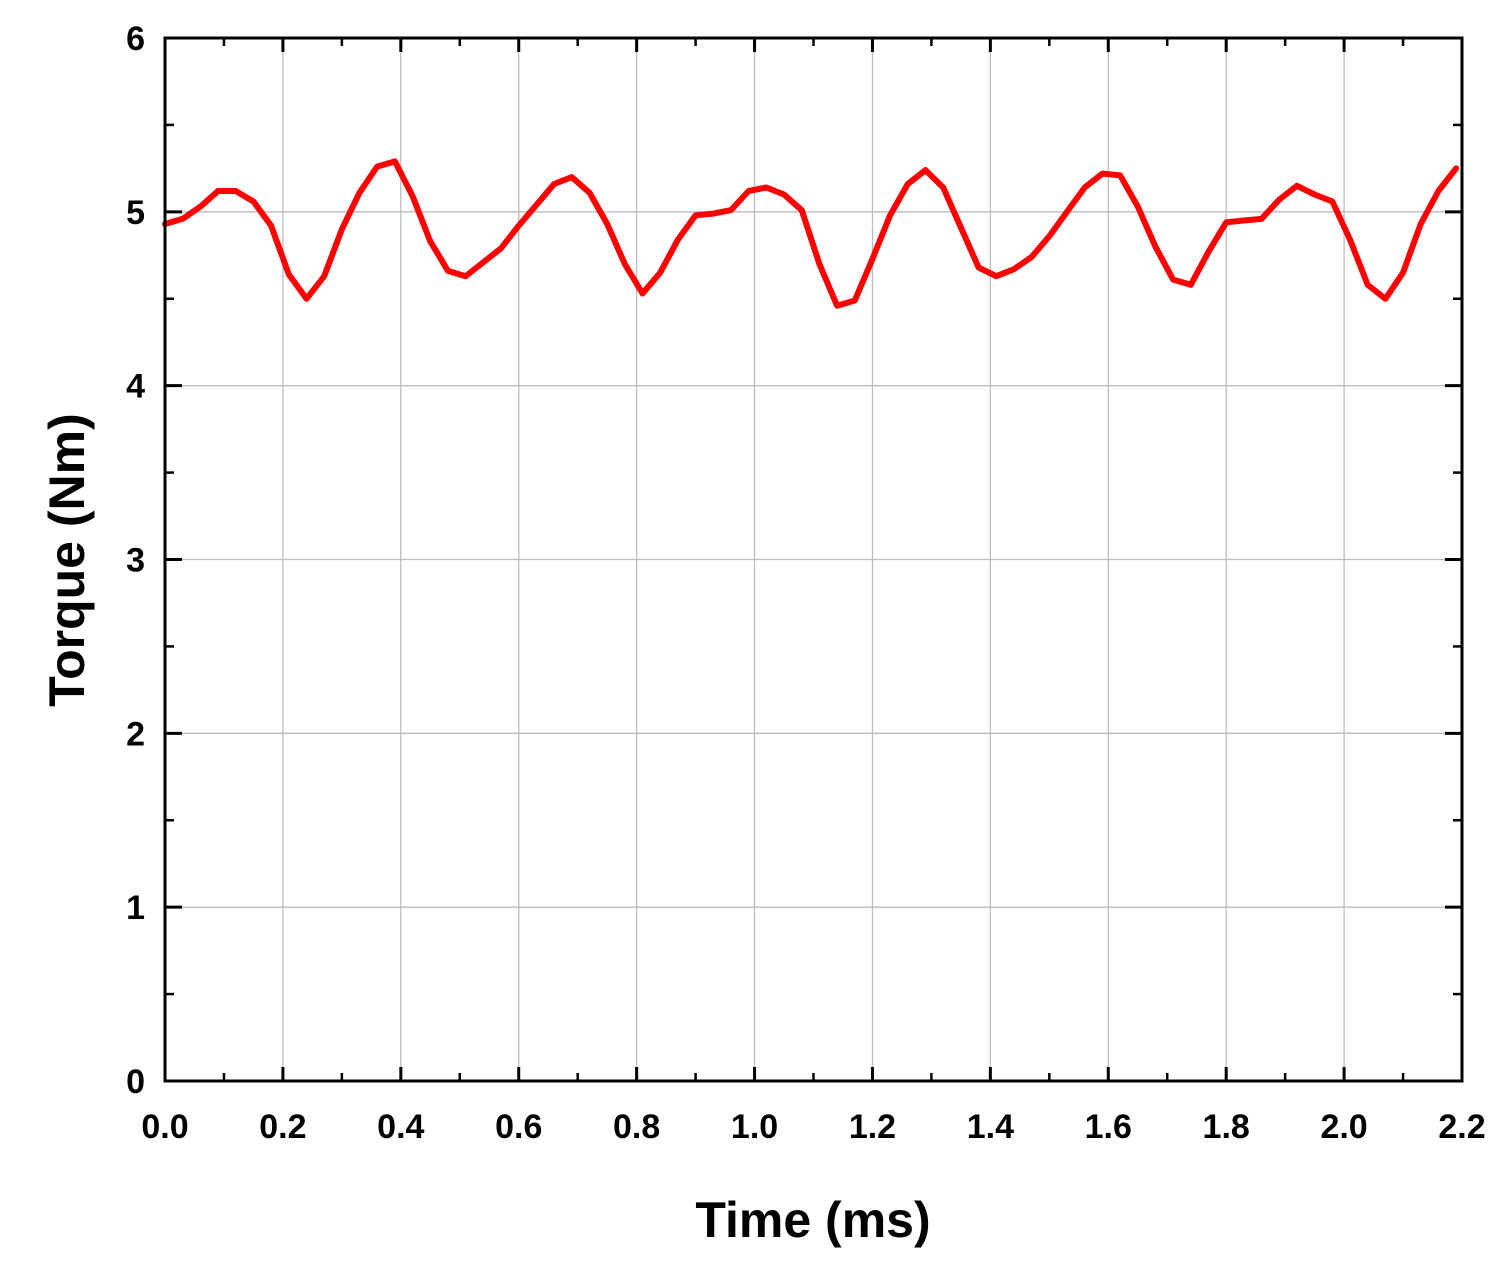 The width and height of the screenshot is (1511, 1279). I want to click on x-tick-label: 0.6, so click(518, 1127).